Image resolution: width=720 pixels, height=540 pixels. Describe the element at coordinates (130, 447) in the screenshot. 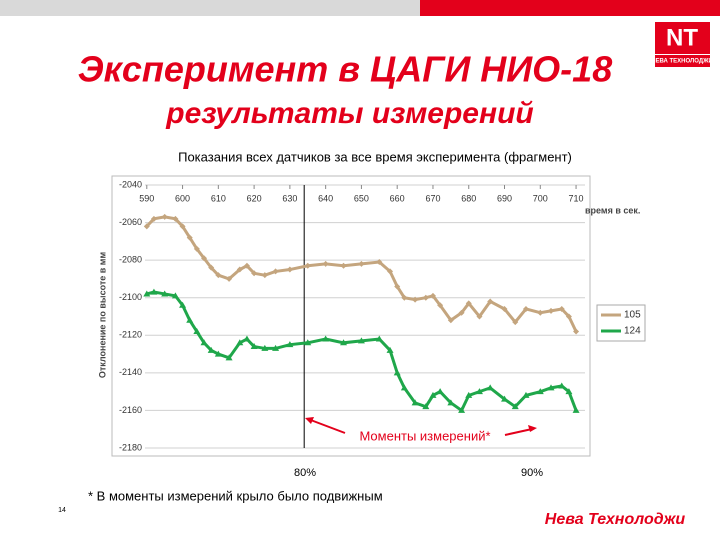

I see `y-tick-label: -2180` at that location.